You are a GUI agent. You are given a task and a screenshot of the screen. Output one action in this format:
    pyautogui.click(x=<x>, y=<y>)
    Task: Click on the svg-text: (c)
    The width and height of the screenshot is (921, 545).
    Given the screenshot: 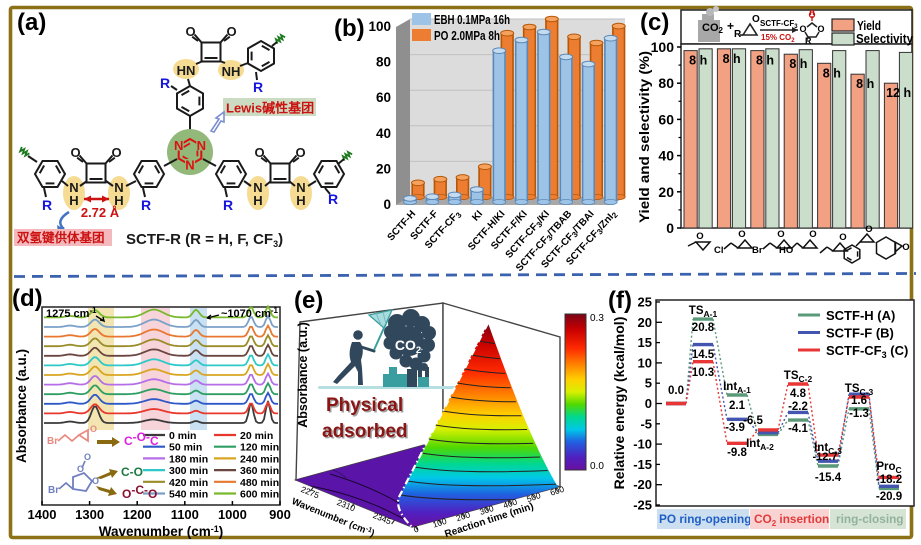 What is the action you would take?
    pyautogui.click(x=654, y=22)
    